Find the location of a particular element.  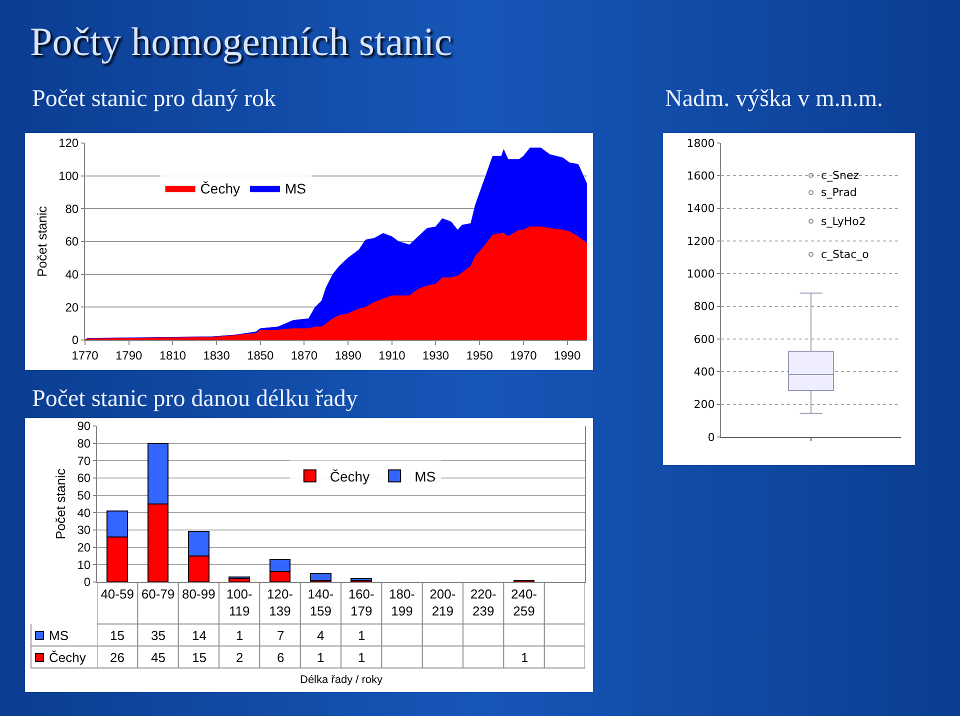

y-tick-label: 200 is located at coordinates (704, 405).